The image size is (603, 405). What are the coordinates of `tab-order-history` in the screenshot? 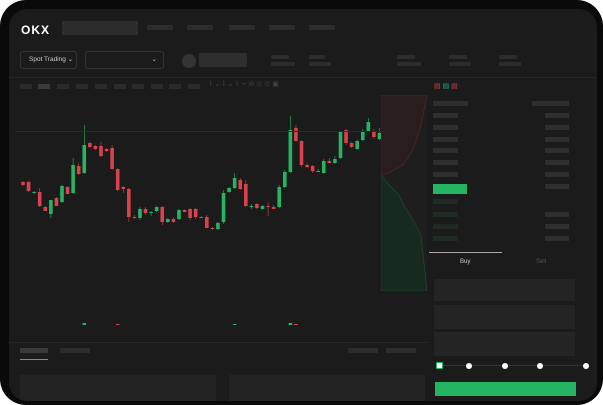 It's located at (75, 350).